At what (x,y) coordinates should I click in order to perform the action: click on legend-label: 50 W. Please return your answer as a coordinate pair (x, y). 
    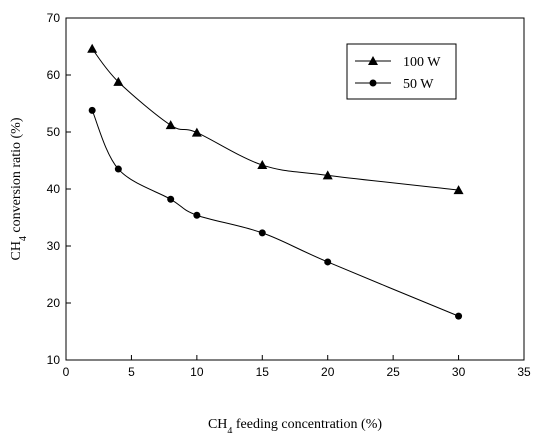
    Looking at the image, I should click on (418, 84).